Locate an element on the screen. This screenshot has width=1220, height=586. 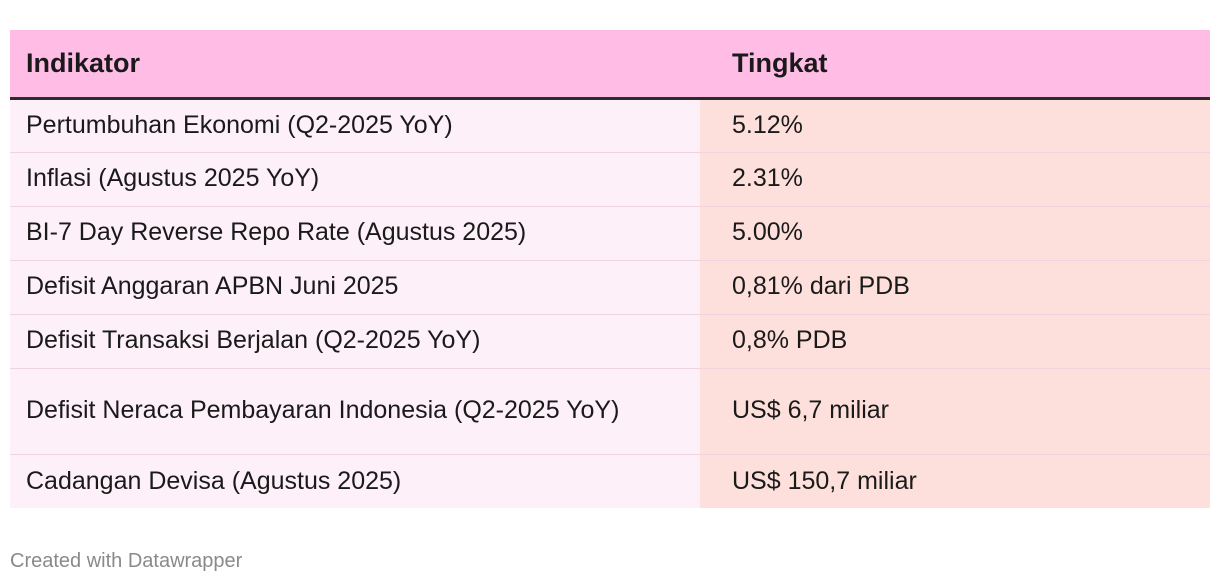
table-row: Pertumbuhan Ekonomi (Q2-2025 YoY) 5.12% is located at coordinates (610, 125).